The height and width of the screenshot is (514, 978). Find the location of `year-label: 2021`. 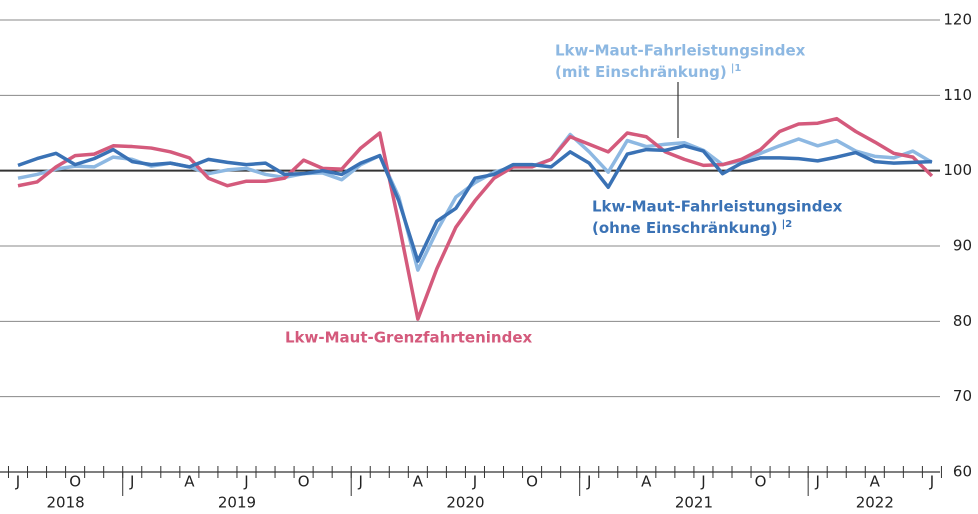

year-label: 2021 is located at coordinates (694, 503).